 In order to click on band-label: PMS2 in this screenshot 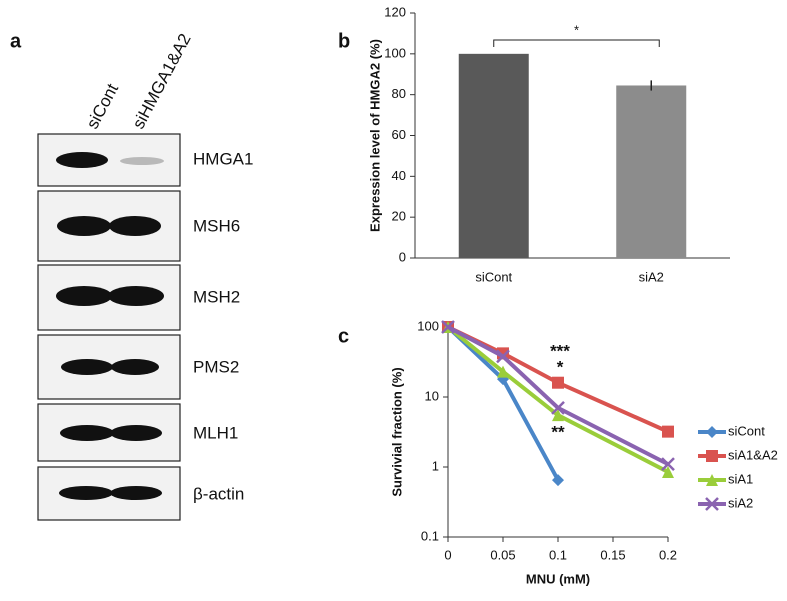, I will do `click(216, 366)`.